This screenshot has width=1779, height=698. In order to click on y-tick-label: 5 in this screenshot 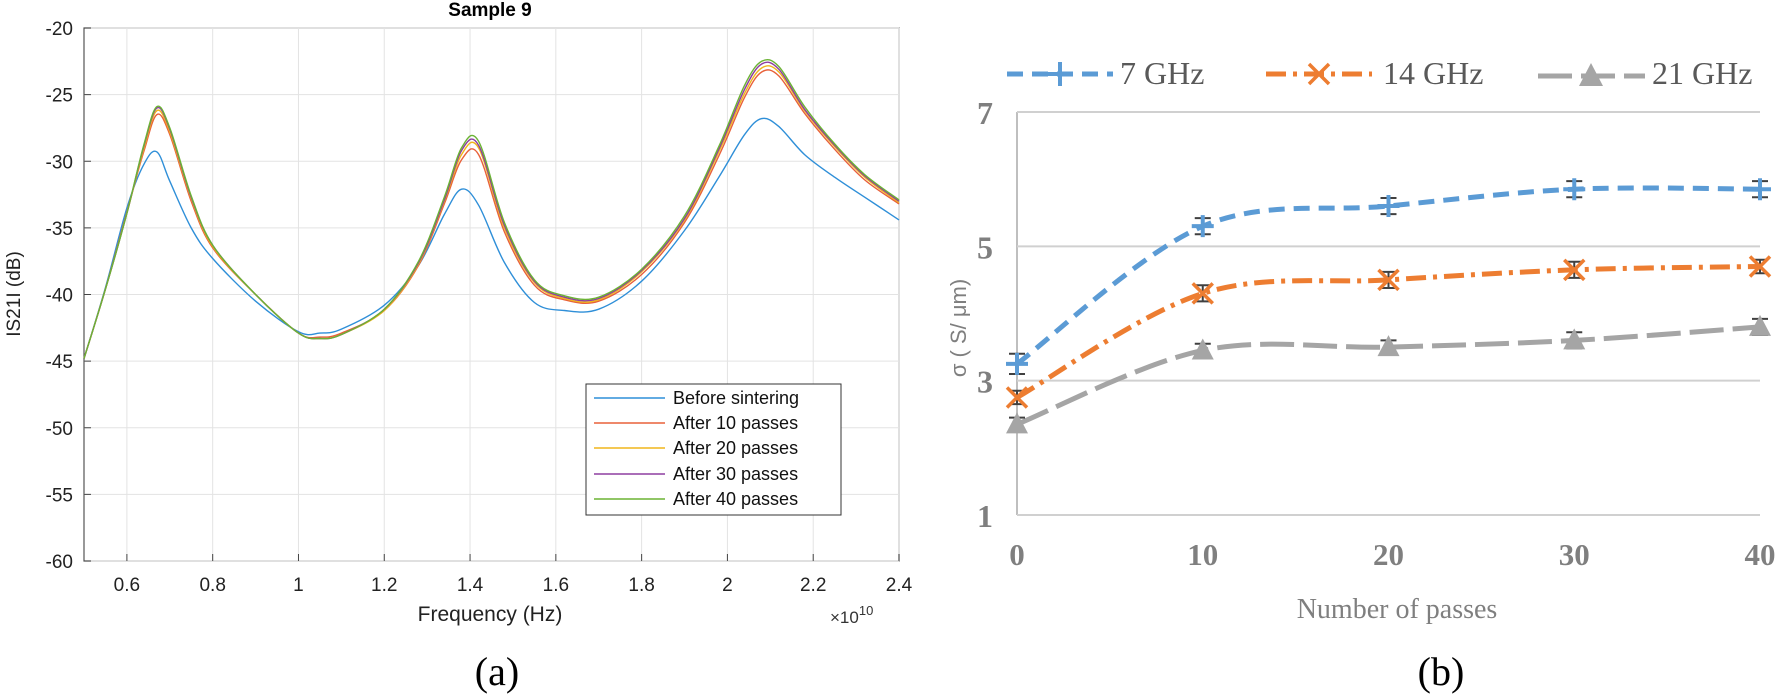, I will do `click(985, 247)`.